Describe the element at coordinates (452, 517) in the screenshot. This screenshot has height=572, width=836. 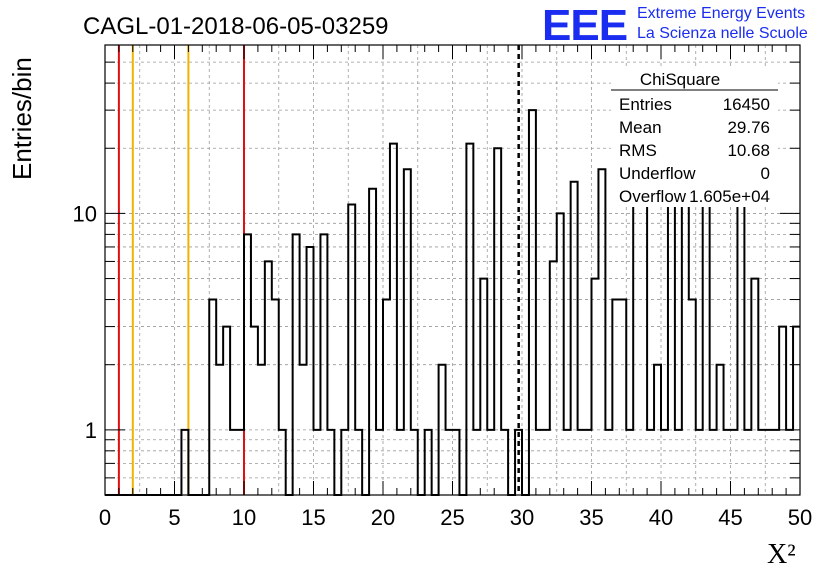
I see `x-tick-label: 25` at that location.